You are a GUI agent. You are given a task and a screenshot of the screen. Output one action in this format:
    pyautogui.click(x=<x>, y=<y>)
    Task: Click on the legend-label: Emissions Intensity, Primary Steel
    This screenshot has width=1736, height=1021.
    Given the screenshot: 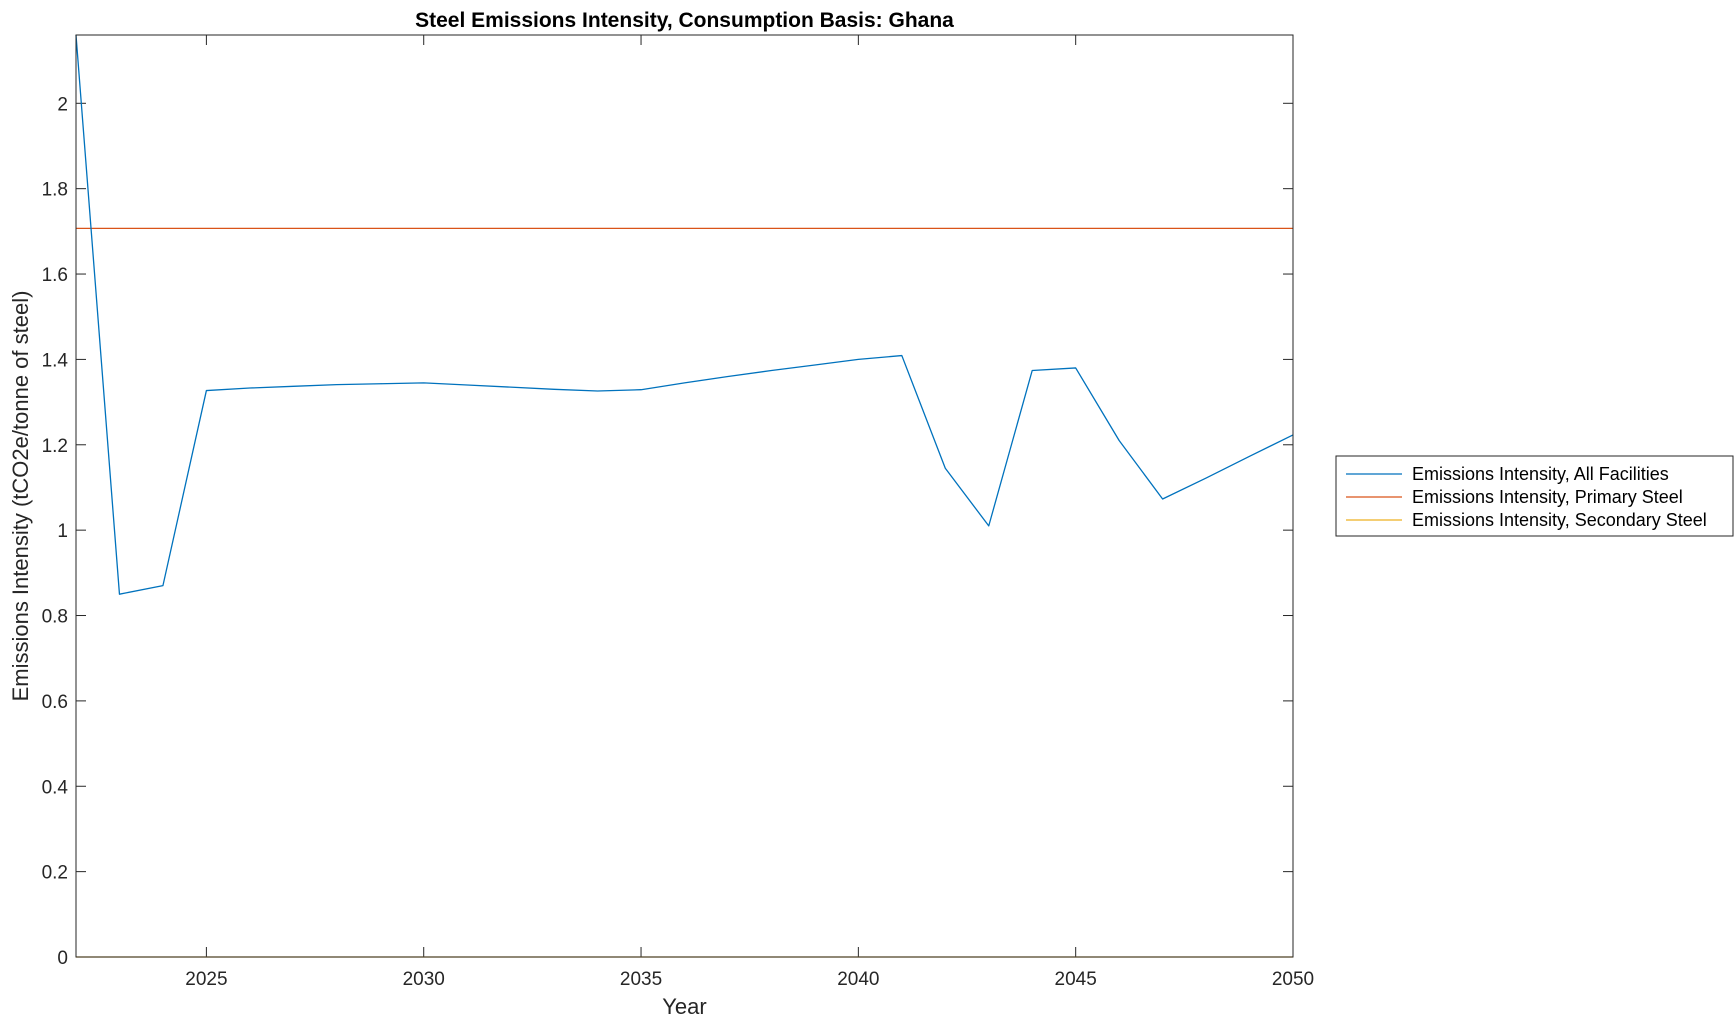 What is the action you would take?
    pyautogui.click(x=1547, y=497)
    